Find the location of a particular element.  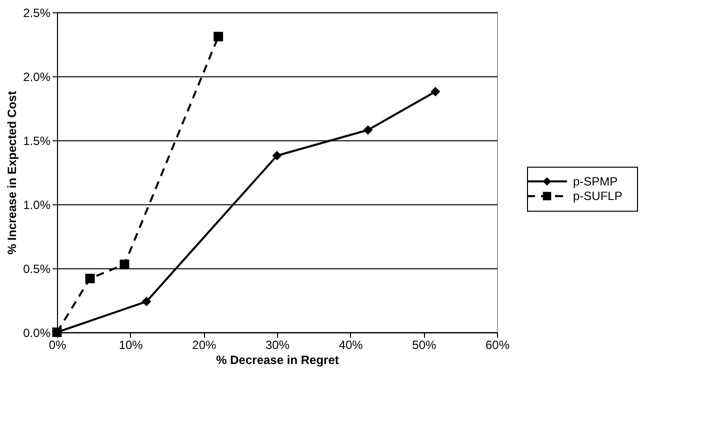

legend-label: p-SUFLP is located at coordinates (597, 196).